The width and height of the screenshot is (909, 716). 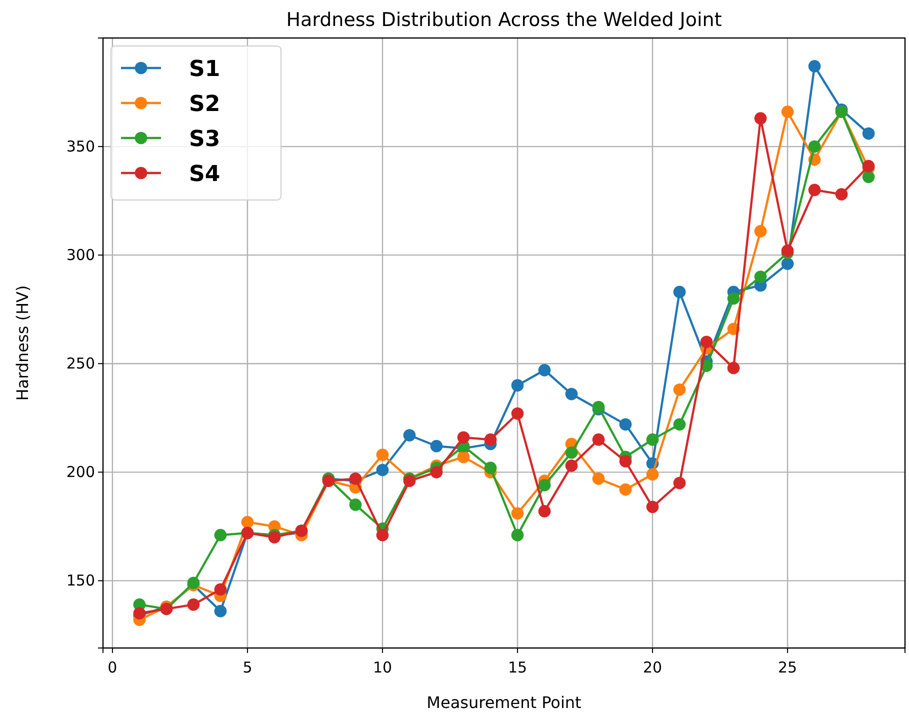 I want to click on y-tick-label: 300, so click(x=80, y=255).